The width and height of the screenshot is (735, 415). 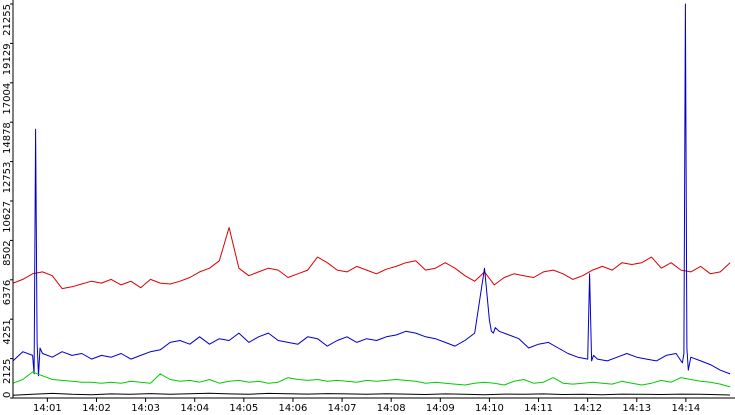 I want to click on y-tick-label: 2125, so click(x=7, y=371).